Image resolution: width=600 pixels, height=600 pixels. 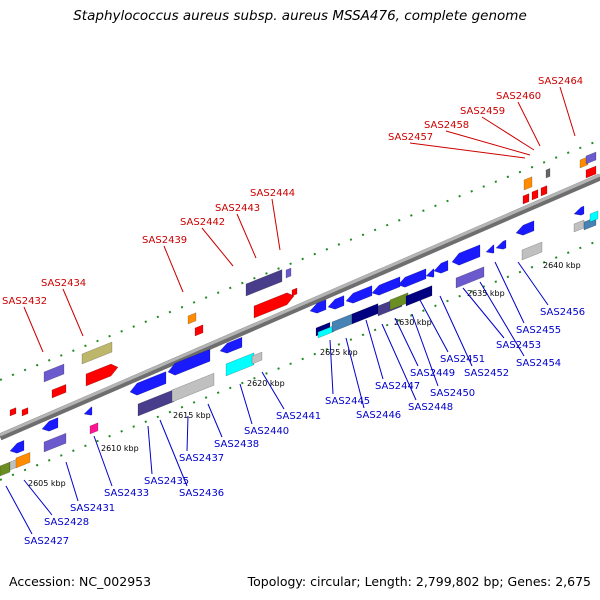 What do you see at coordinates (347, 401) in the screenshot?
I see `gene-label: SAS2445` at bounding box center [347, 401].